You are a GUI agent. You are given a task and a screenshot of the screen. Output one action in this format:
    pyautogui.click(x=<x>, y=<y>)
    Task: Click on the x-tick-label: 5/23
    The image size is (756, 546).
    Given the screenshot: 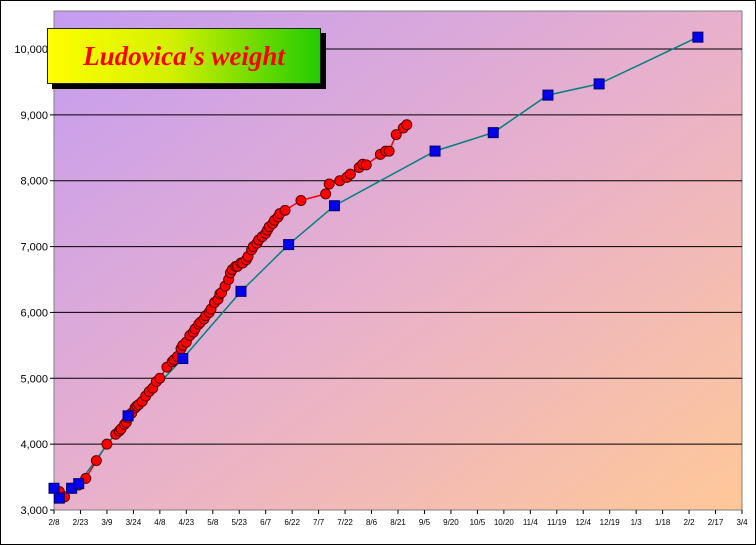 What is the action you would take?
    pyautogui.click(x=239, y=522)
    